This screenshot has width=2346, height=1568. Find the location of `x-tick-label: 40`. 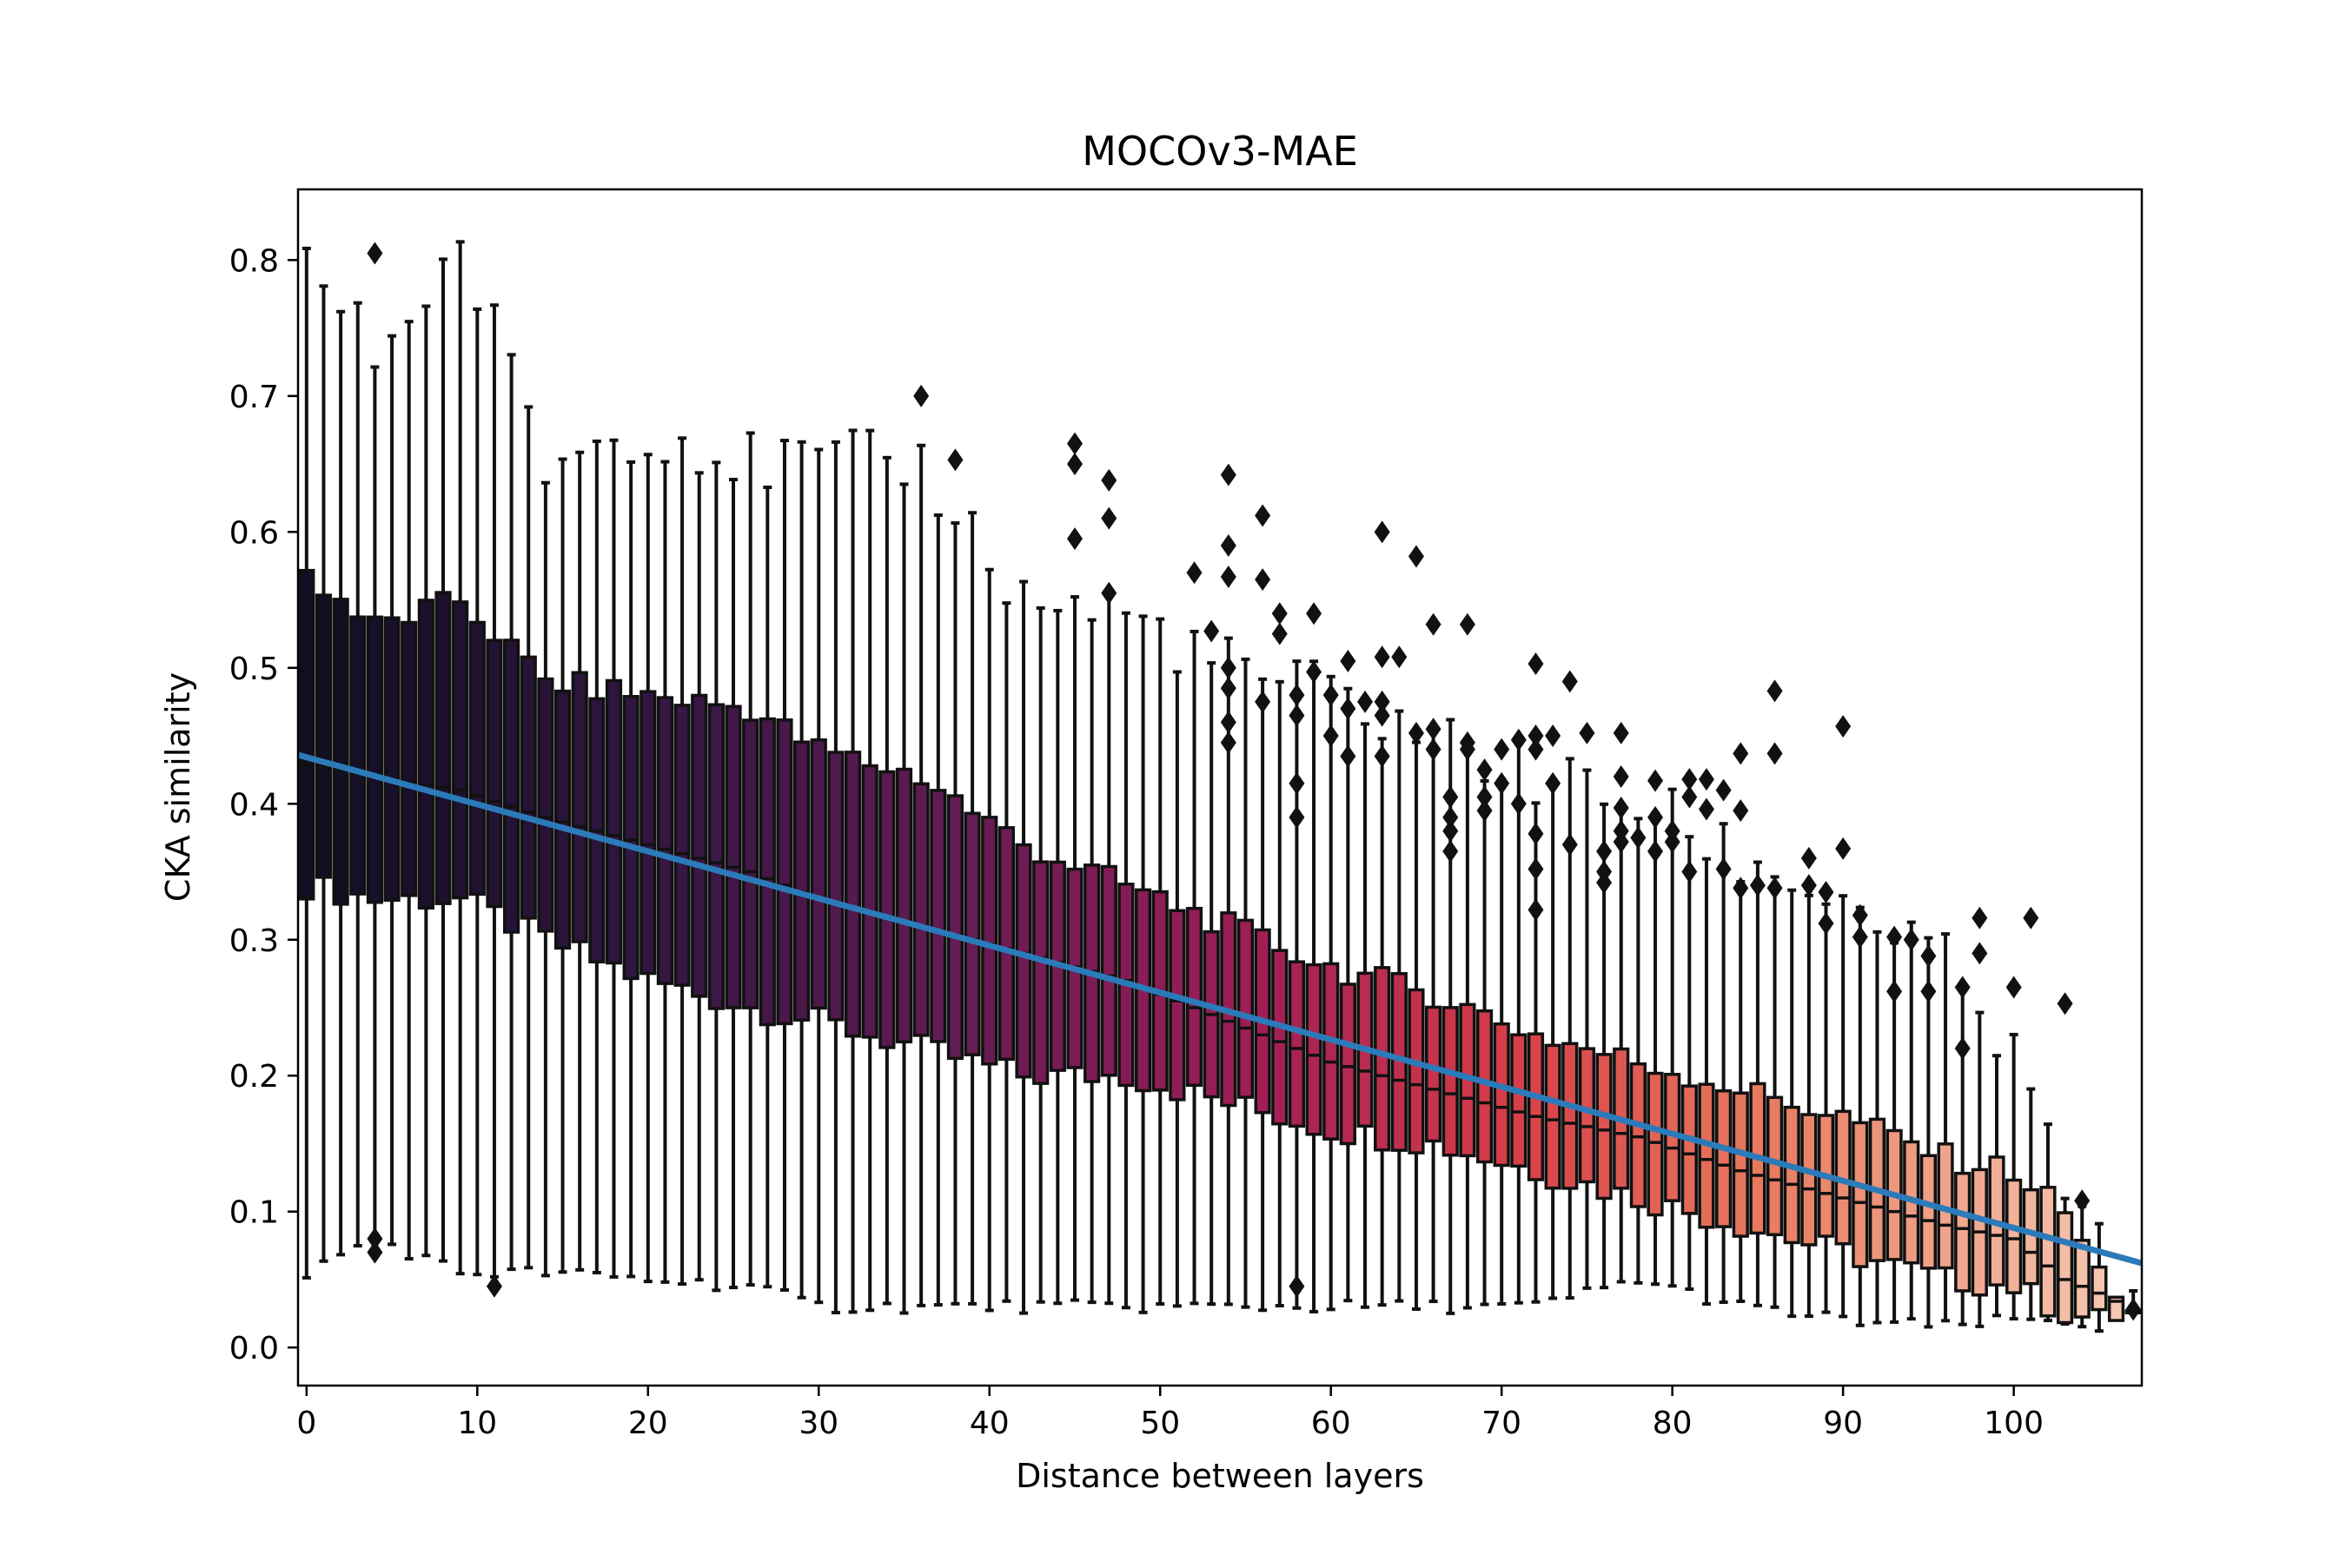

x-tick-label: 40 is located at coordinates (990, 1423).